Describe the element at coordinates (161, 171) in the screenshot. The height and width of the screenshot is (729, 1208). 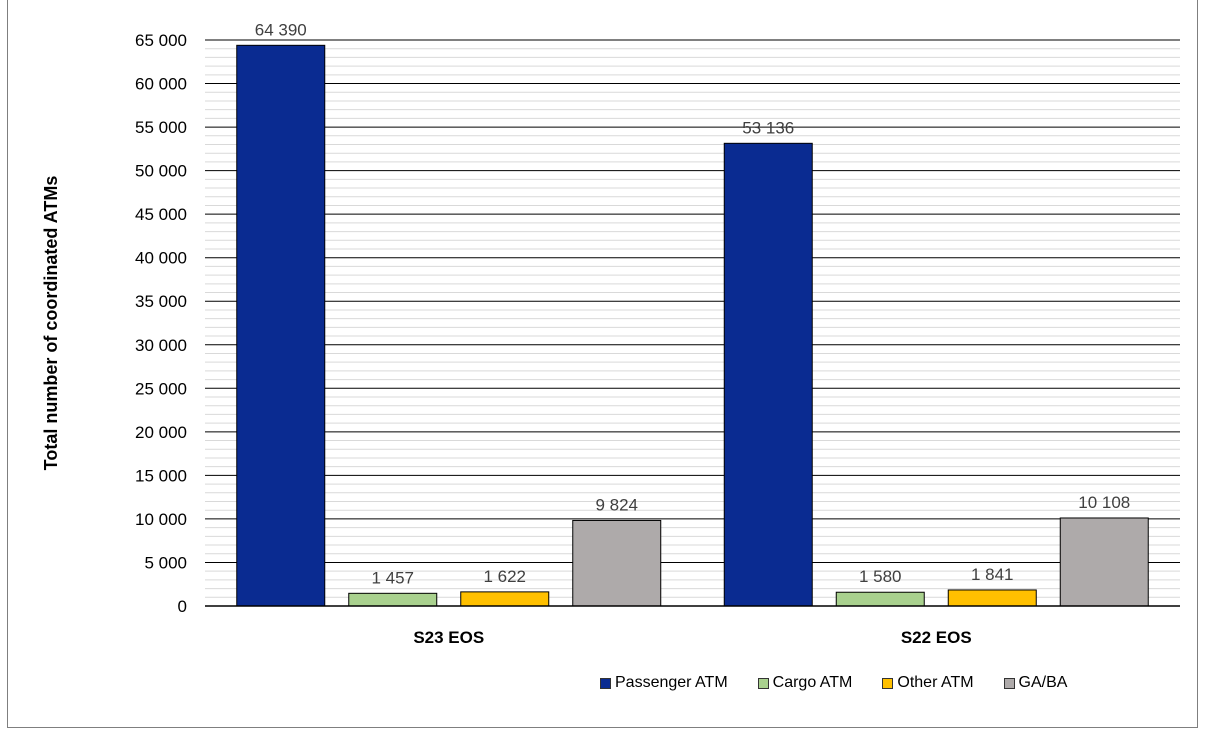
I see `y-tick-label: 50 000` at that location.